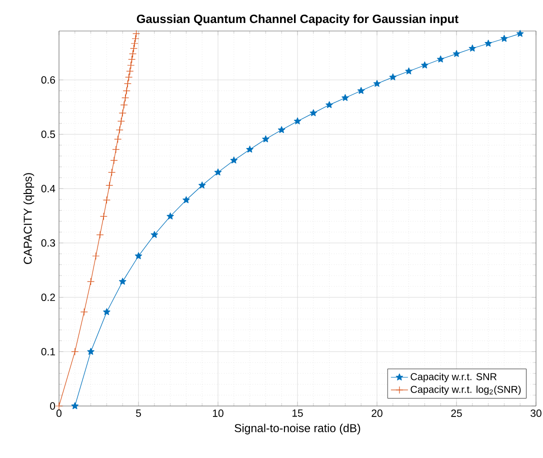 This screenshot has width=543, height=458. Describe the element at coordinates (297, 429) in the screenshot. I see `x-axis-title: Signal-to-noise ratio (dB)` at that location.